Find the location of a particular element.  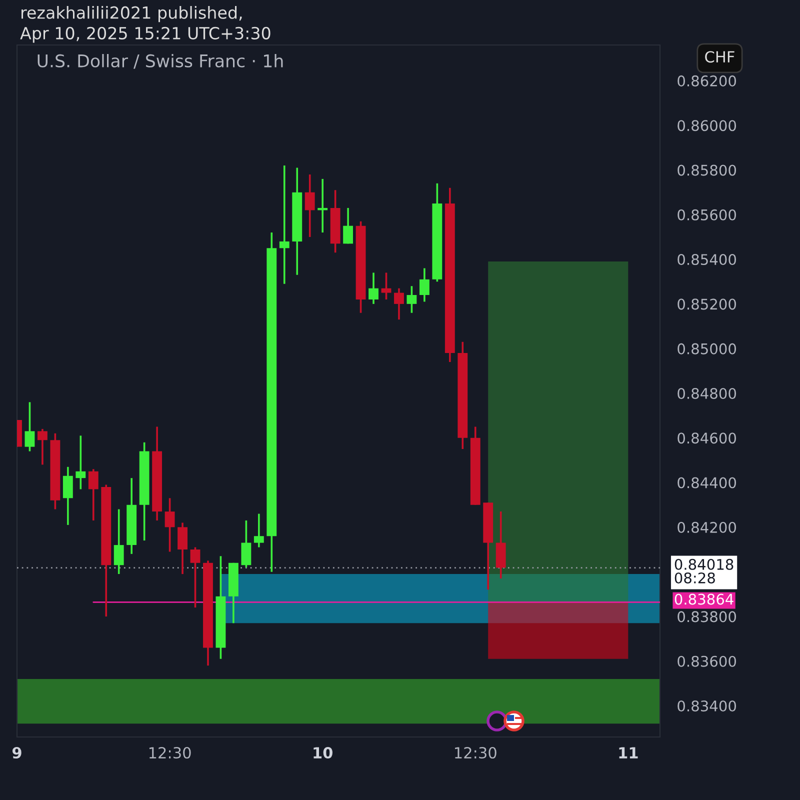

y-axis-title: CHF is located at coordinates (719, 57).